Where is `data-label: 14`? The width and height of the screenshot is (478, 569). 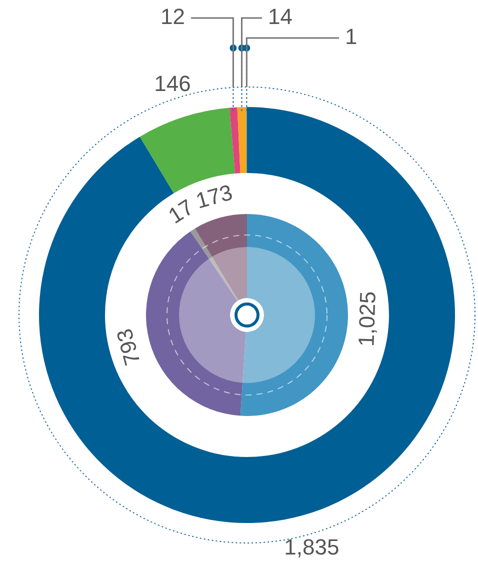 data-label: 14 is located at coordinates (280, 17).